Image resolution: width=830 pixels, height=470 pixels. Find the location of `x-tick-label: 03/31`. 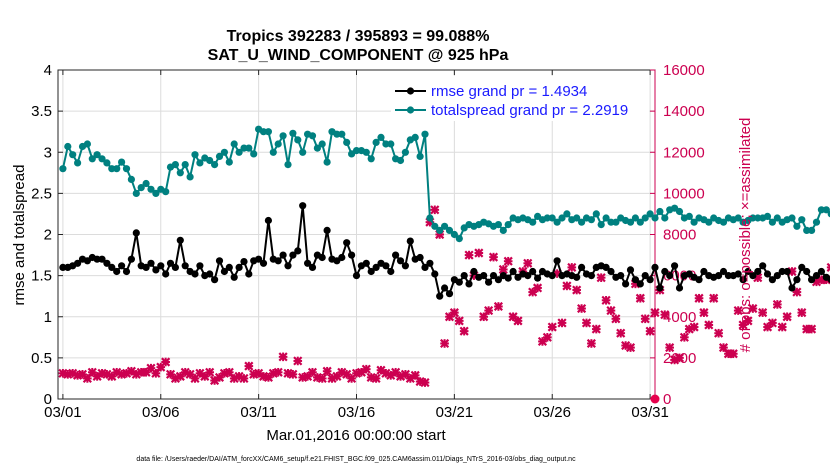

x-tick-label: 03/31 is located at coordinates (650, 412).